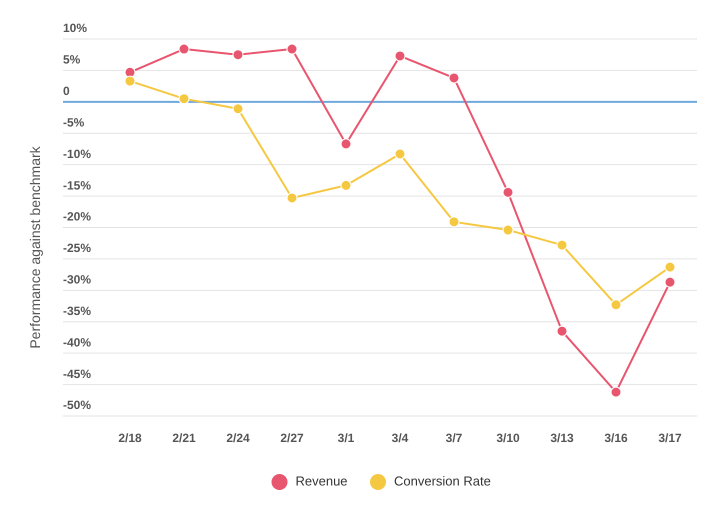 This screenshot has width=715, height=520. I want to click on x-tick-label: 2/18, so click(130, 438).